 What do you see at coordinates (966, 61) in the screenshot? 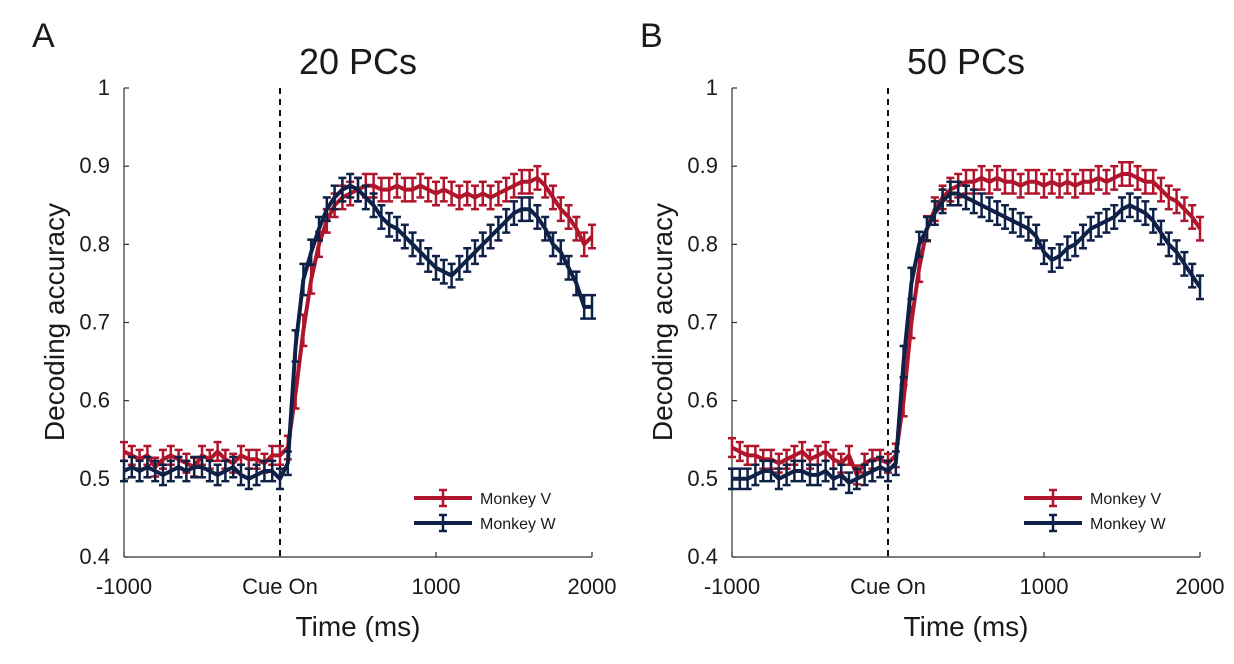
I see `panel-b-title: 50 PCs` at bounding box center [966, 61].